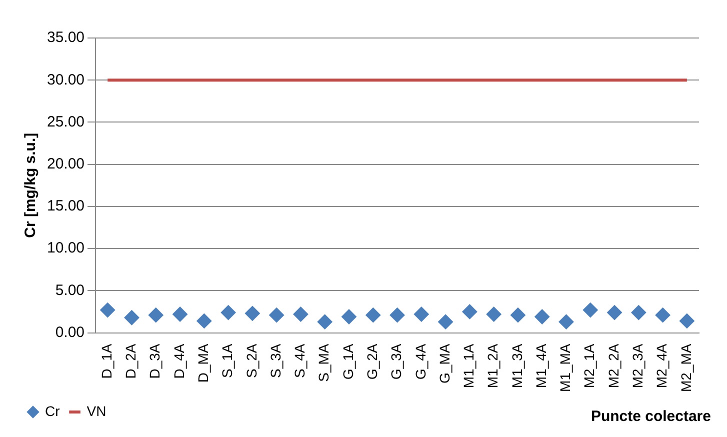  What do you see at coordinates (65, 206) in the screenshot?
I see `y-tick-label: 15.00` at bounding box center [65, 206].